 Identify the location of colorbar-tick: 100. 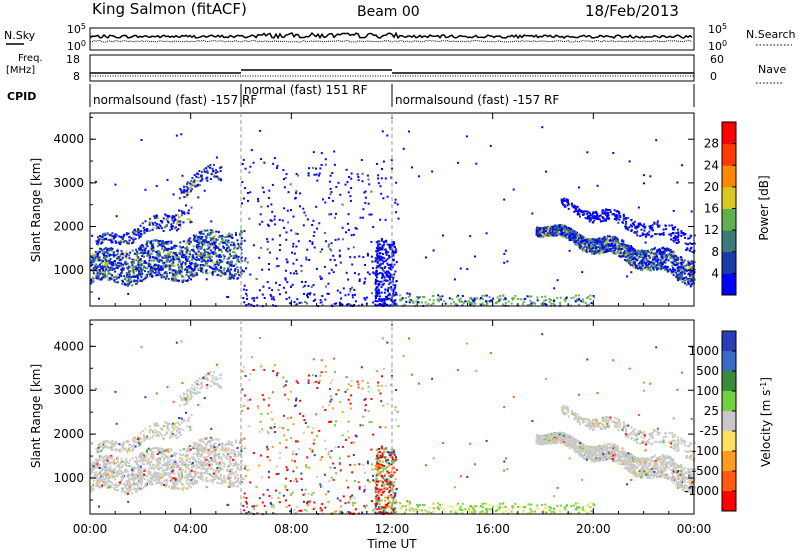
(707, 391).